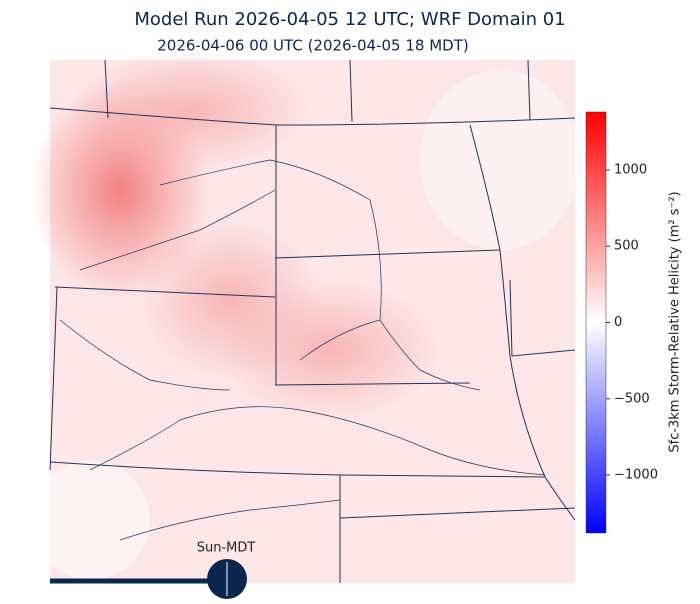  What do you see at coordinates (618, 322) in the screenshot?
I see `colorbar-tick-label: 0` at bounding box center [618, 322].